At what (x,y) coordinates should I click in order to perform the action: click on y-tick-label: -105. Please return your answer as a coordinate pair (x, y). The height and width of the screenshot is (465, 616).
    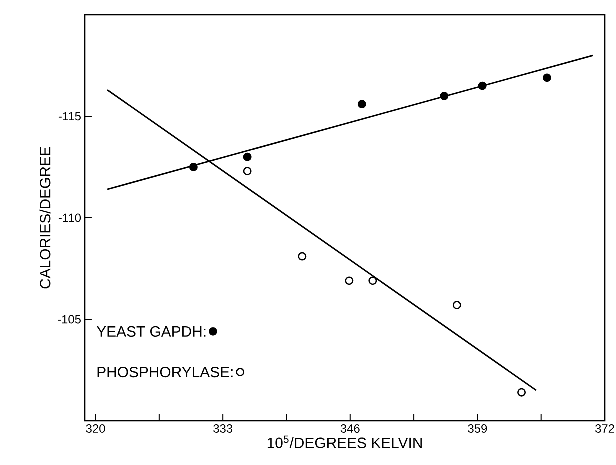
    Looking at the image, I should click on (69, 319).